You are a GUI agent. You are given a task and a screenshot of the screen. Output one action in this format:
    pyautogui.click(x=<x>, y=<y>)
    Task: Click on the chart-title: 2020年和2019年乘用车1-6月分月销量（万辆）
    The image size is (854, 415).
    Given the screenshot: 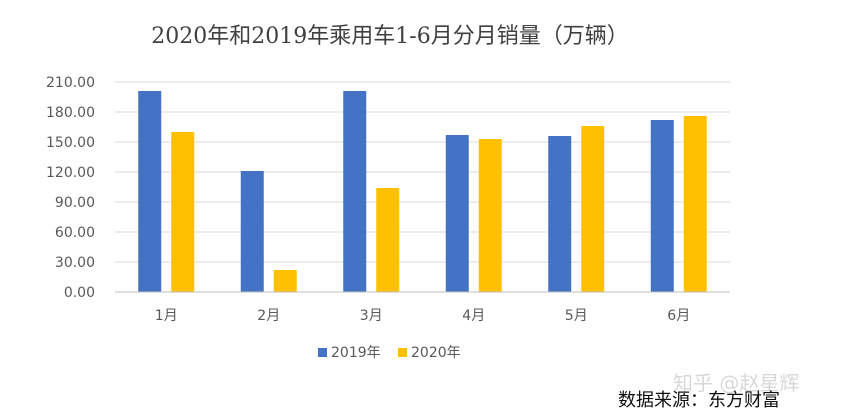 What is the action you would take?
    pyautogui.click(x=390, y=36)
    